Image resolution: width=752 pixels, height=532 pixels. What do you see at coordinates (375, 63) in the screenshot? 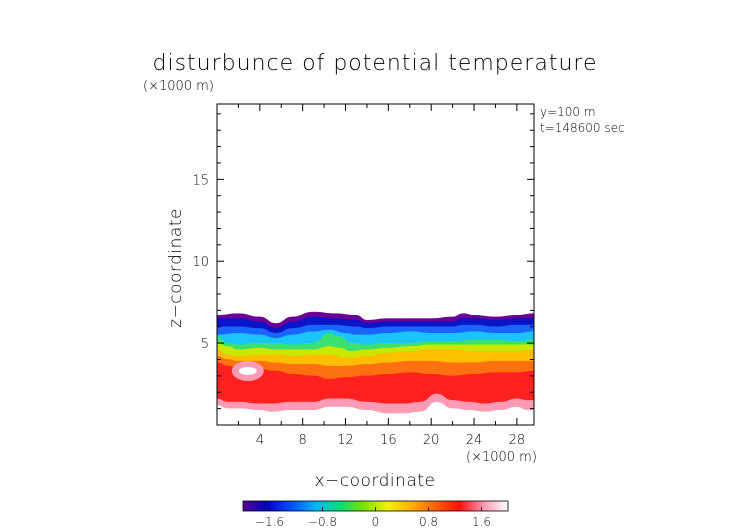
I see `chart-title: disturbunce of potential temperature` at bounding box center [375, 63].